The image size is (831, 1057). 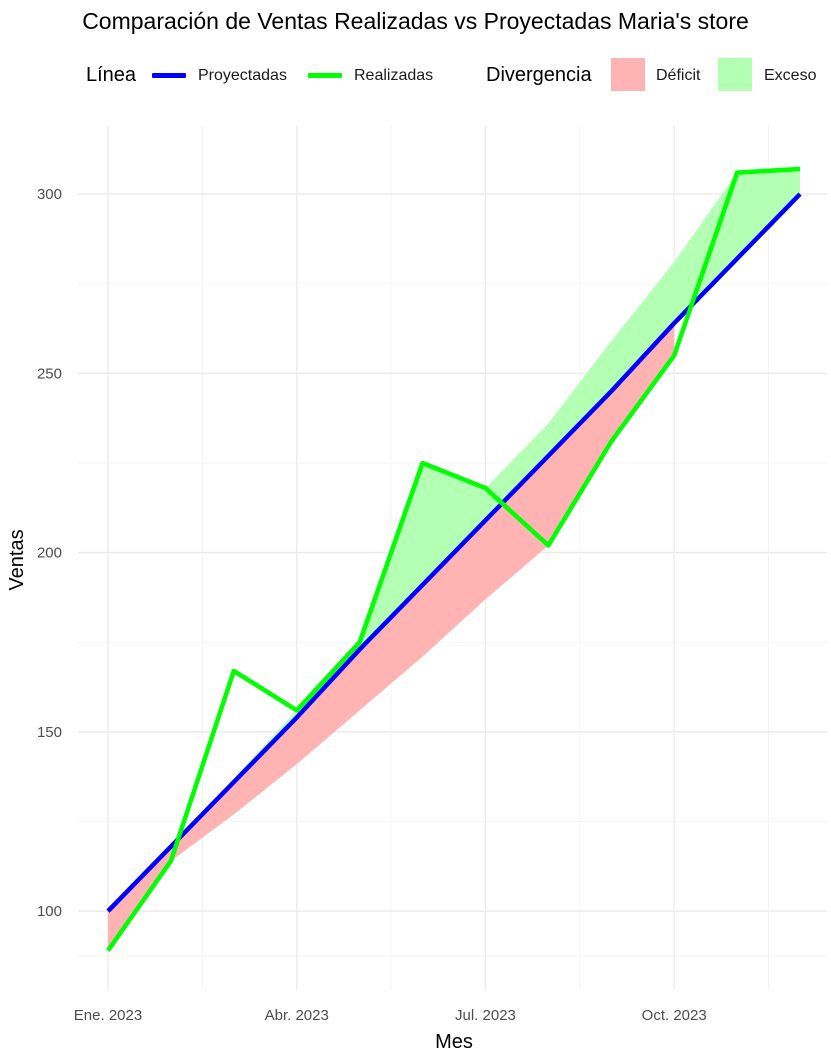 I want to click on y-tick-label: 150, so click(x=49, y=732).